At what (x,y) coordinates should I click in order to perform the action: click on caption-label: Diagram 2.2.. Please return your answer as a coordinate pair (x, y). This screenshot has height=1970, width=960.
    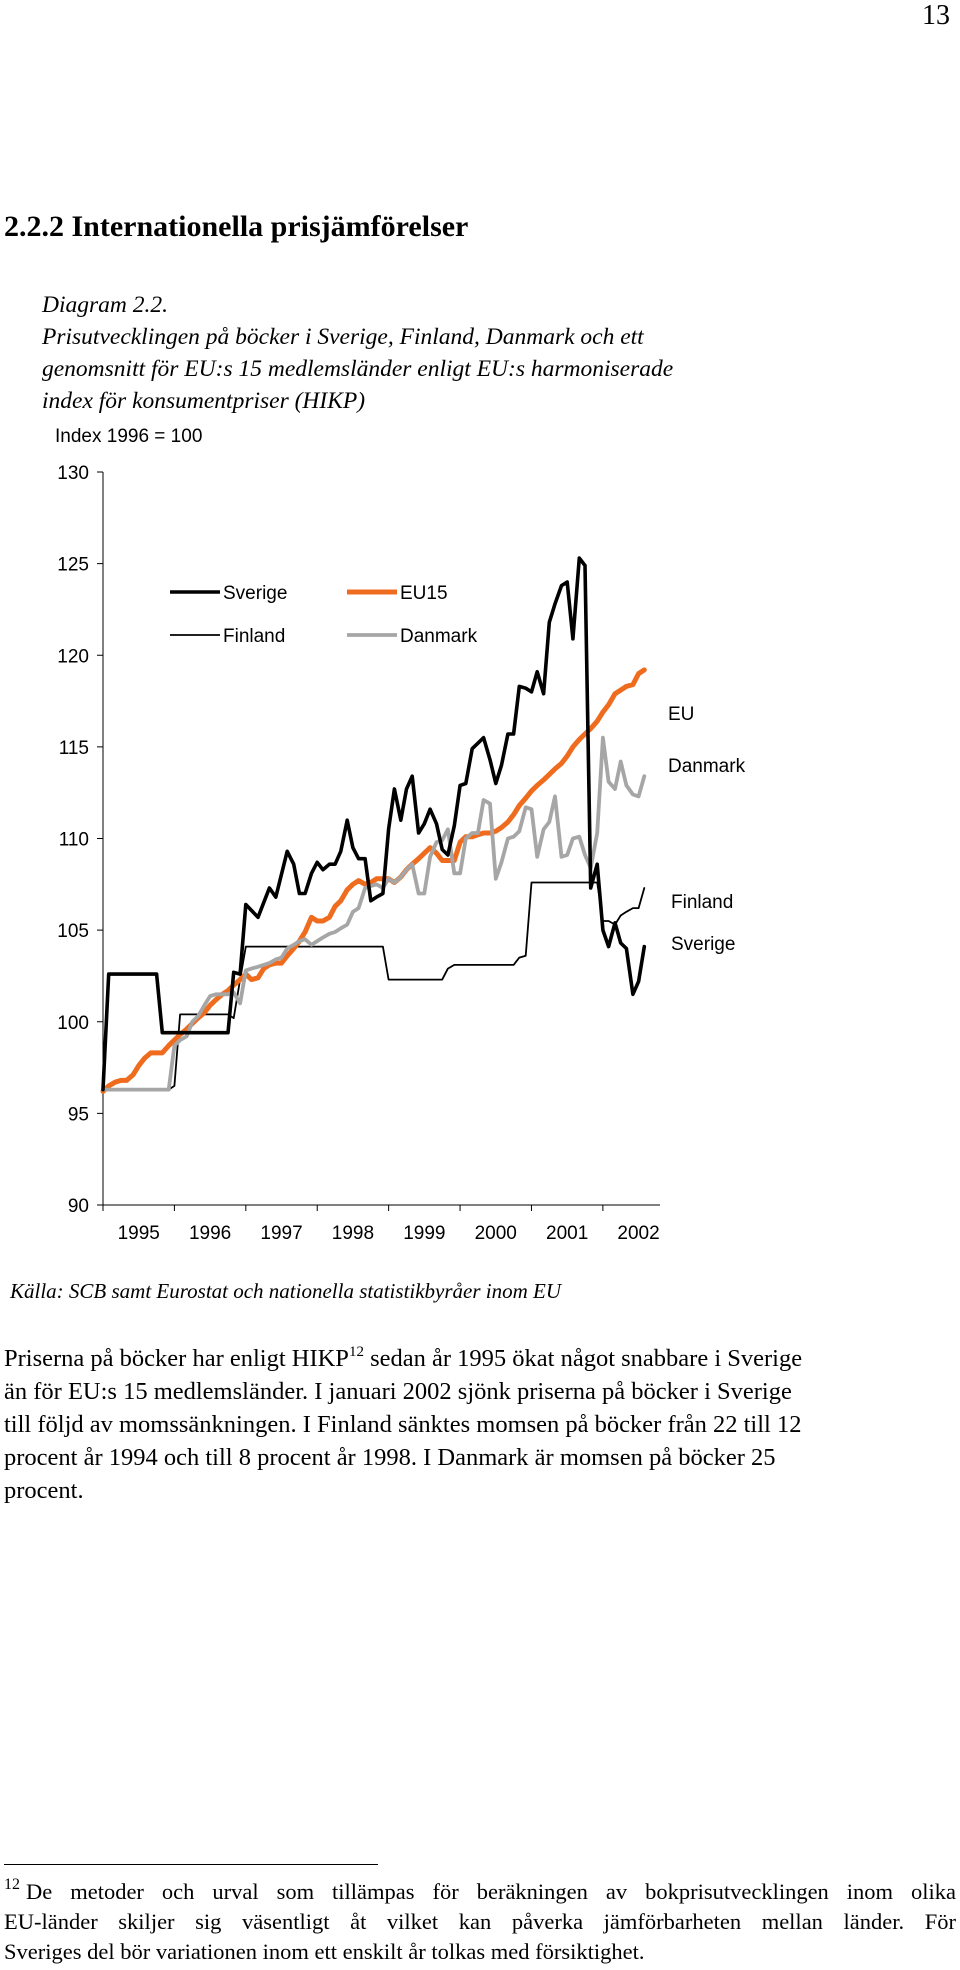
    Looking at the image, I should click on (105, 305).